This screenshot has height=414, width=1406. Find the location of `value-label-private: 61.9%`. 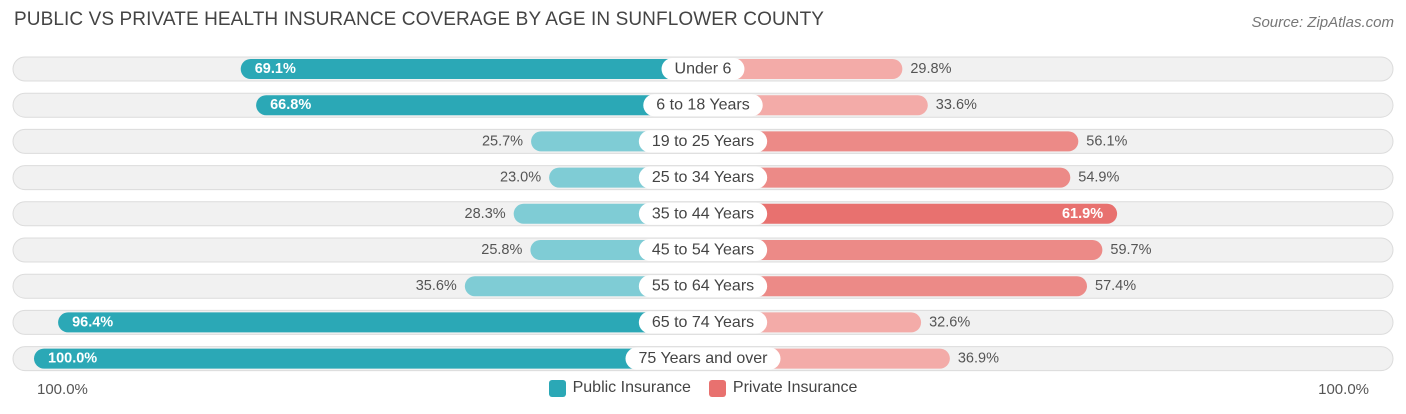

value-label-private: 61.9% is located at coordinates (1082, 214).